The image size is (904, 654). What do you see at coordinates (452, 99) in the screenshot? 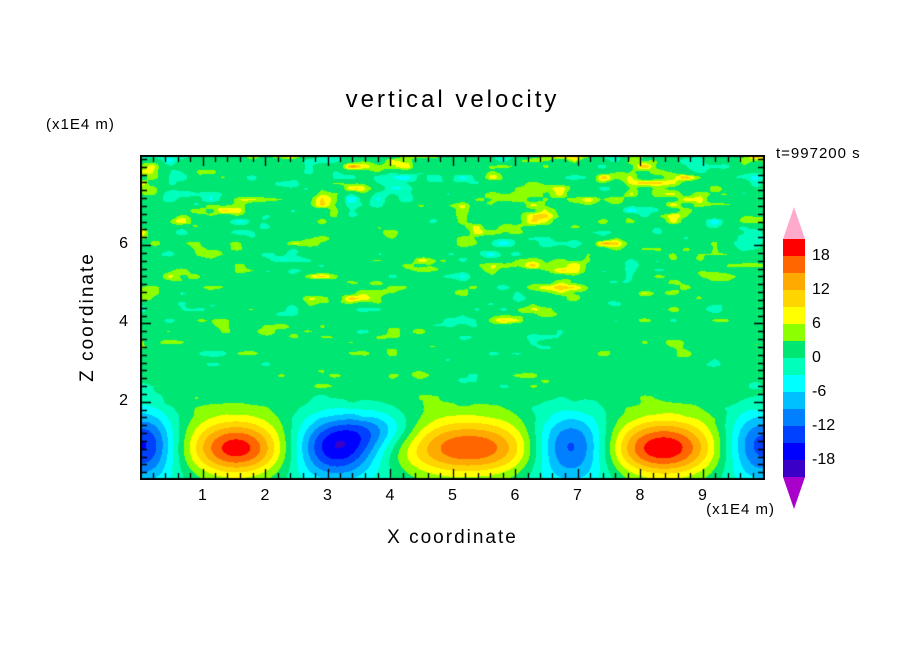
I see `chart-title: vertical velocity` at bounding box center [452, 99].